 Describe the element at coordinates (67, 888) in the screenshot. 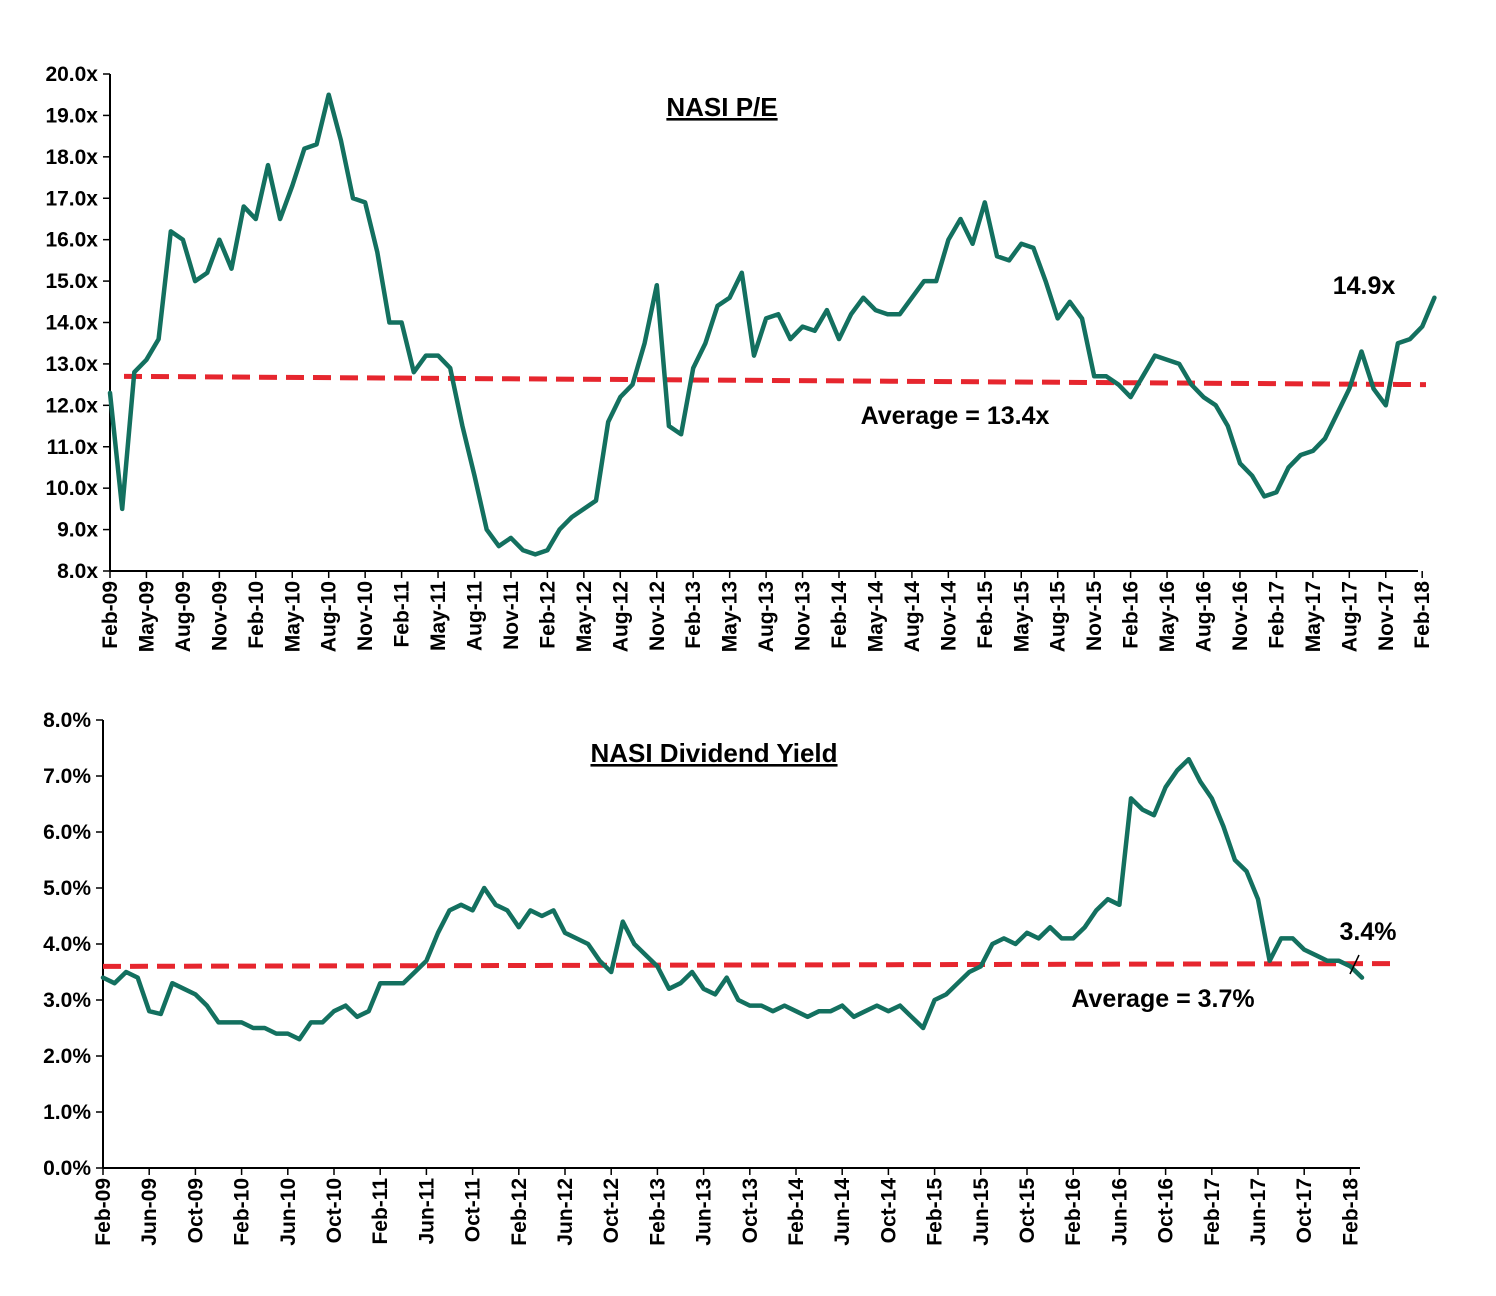

I see `dy-y-tick-label: 5.0%` at that location.